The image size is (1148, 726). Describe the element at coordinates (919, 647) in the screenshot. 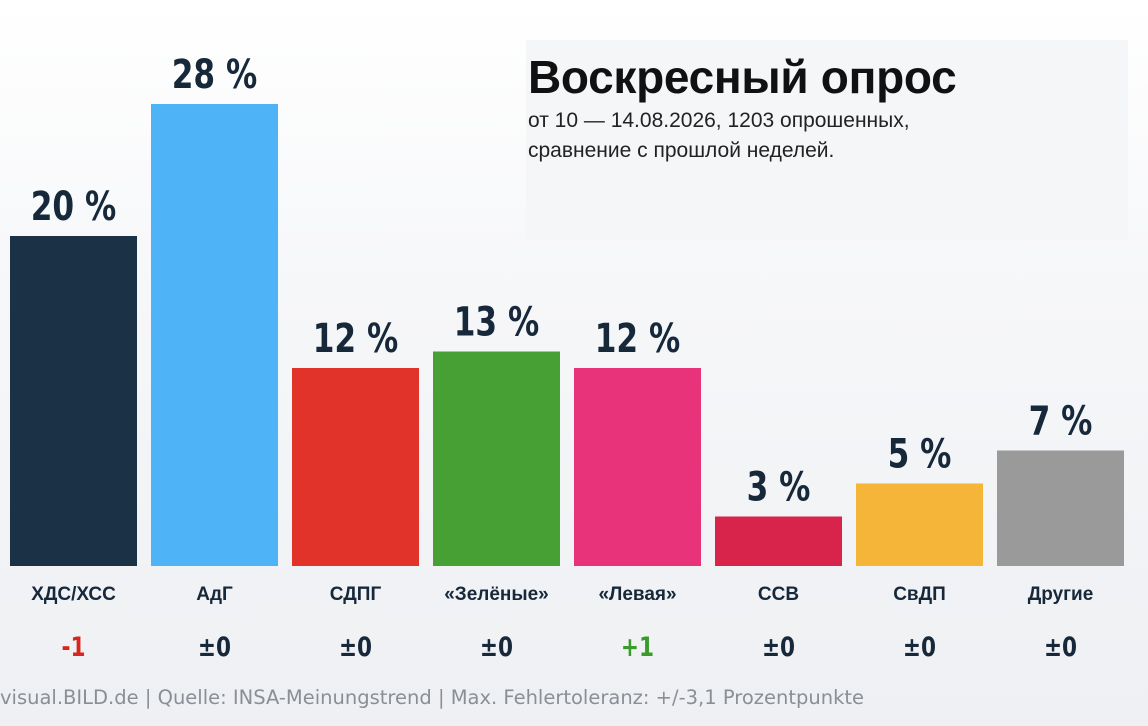

I see `change-label-7: ±0` at that location.